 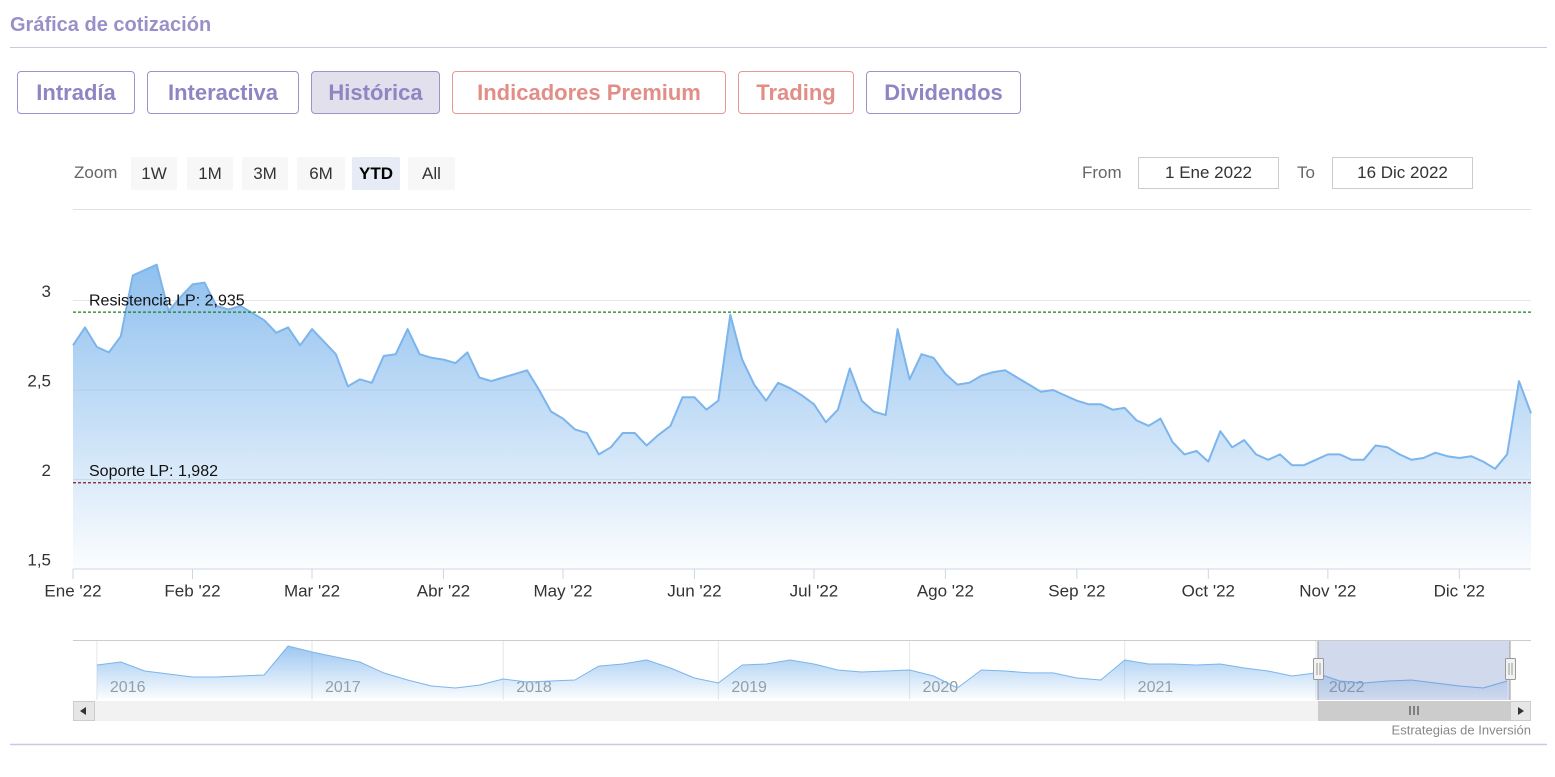 What do you see at coordinates (814, 590) in the screenshot?
I see `x-tick-label: Jul '22` at bounding box center [814, 590].